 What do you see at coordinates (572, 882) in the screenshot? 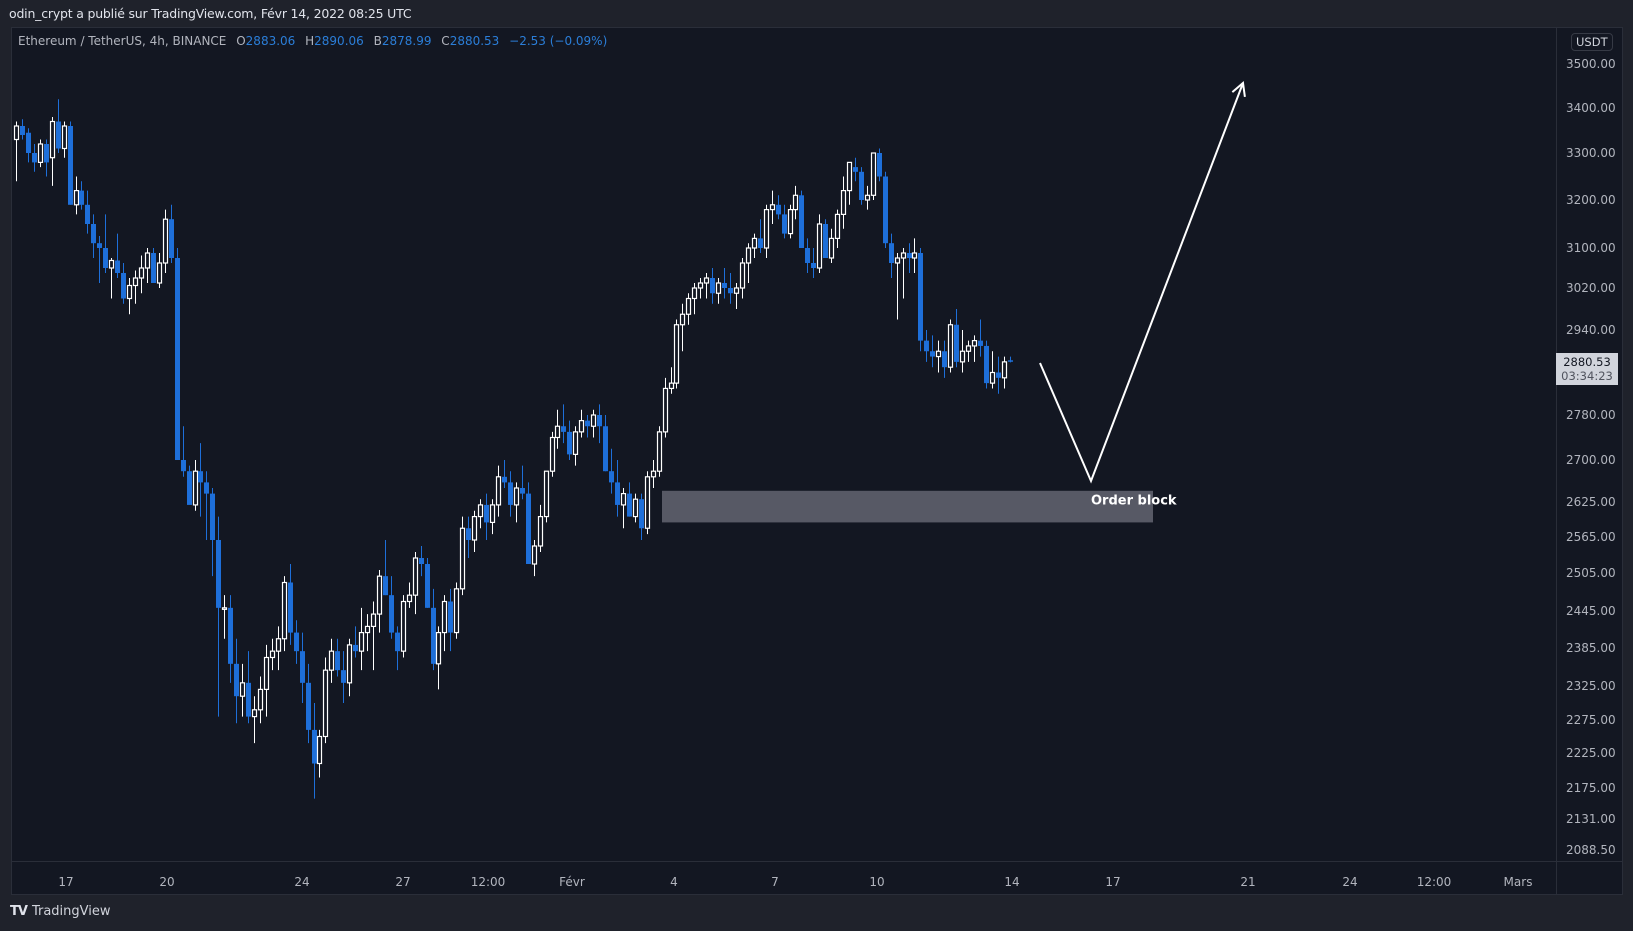
I see `time-tick-label: Févr` at bounding box center [572, 882].